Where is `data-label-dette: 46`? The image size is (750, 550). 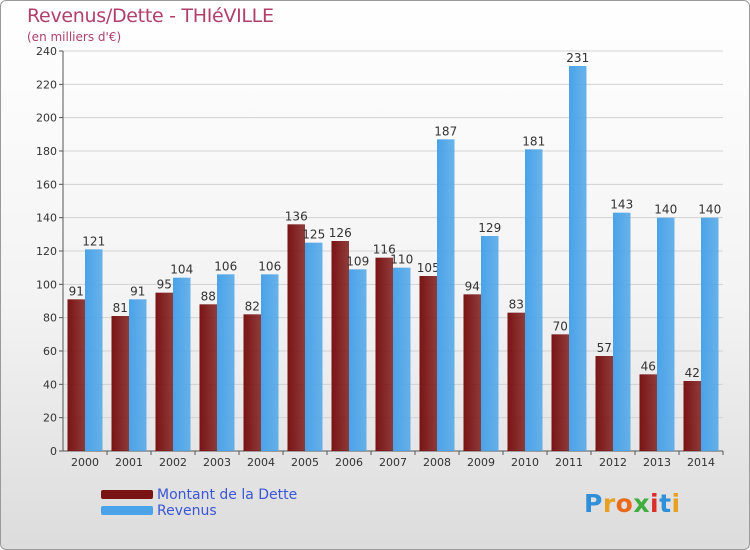 data-label-dette: 46 is located at coordinates (648, 366).